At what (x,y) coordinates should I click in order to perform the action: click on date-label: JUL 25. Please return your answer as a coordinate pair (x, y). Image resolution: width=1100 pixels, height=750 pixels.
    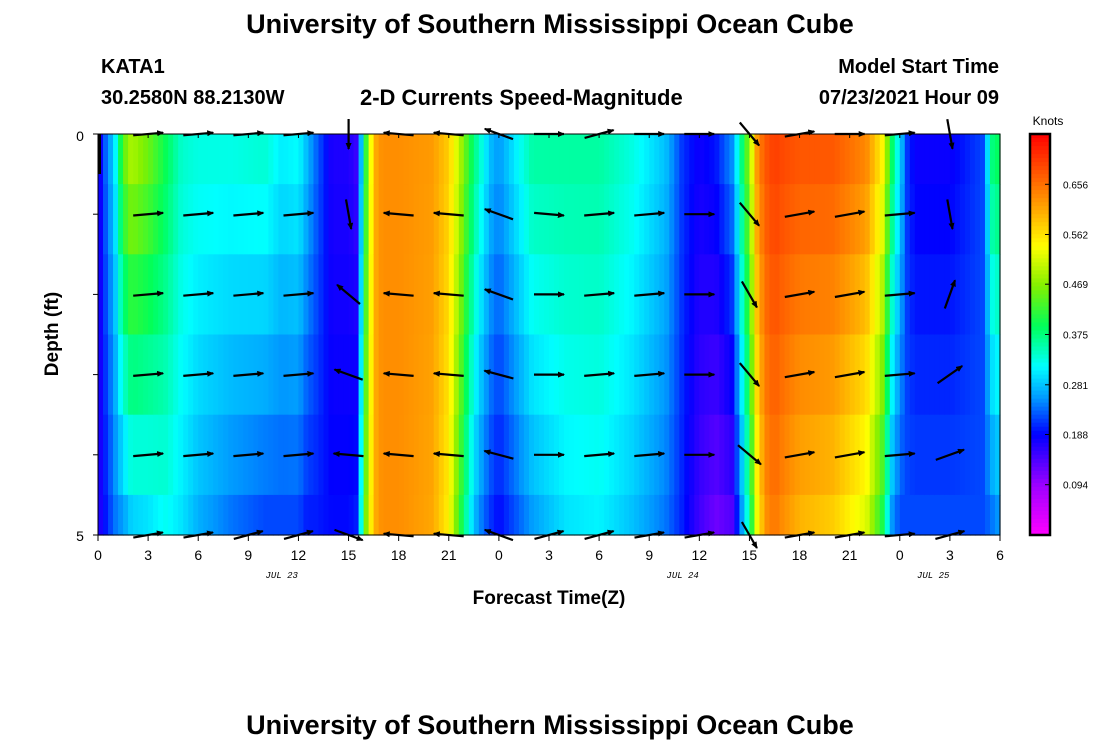
    Looking at the image, I should click on (933, 576).